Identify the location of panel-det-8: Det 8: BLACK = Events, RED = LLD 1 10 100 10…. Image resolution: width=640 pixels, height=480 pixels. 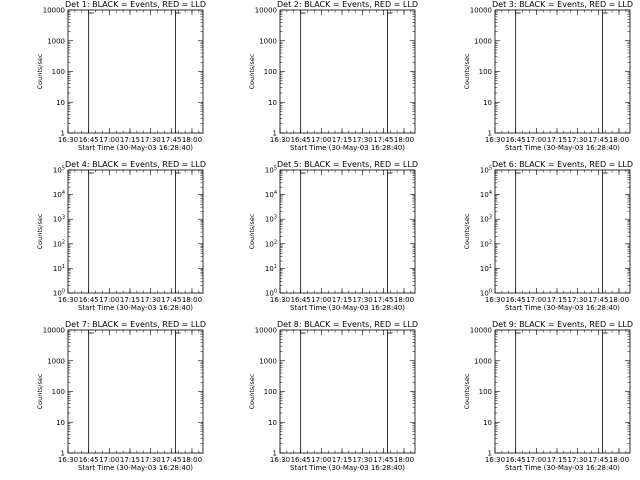
(333, 396).